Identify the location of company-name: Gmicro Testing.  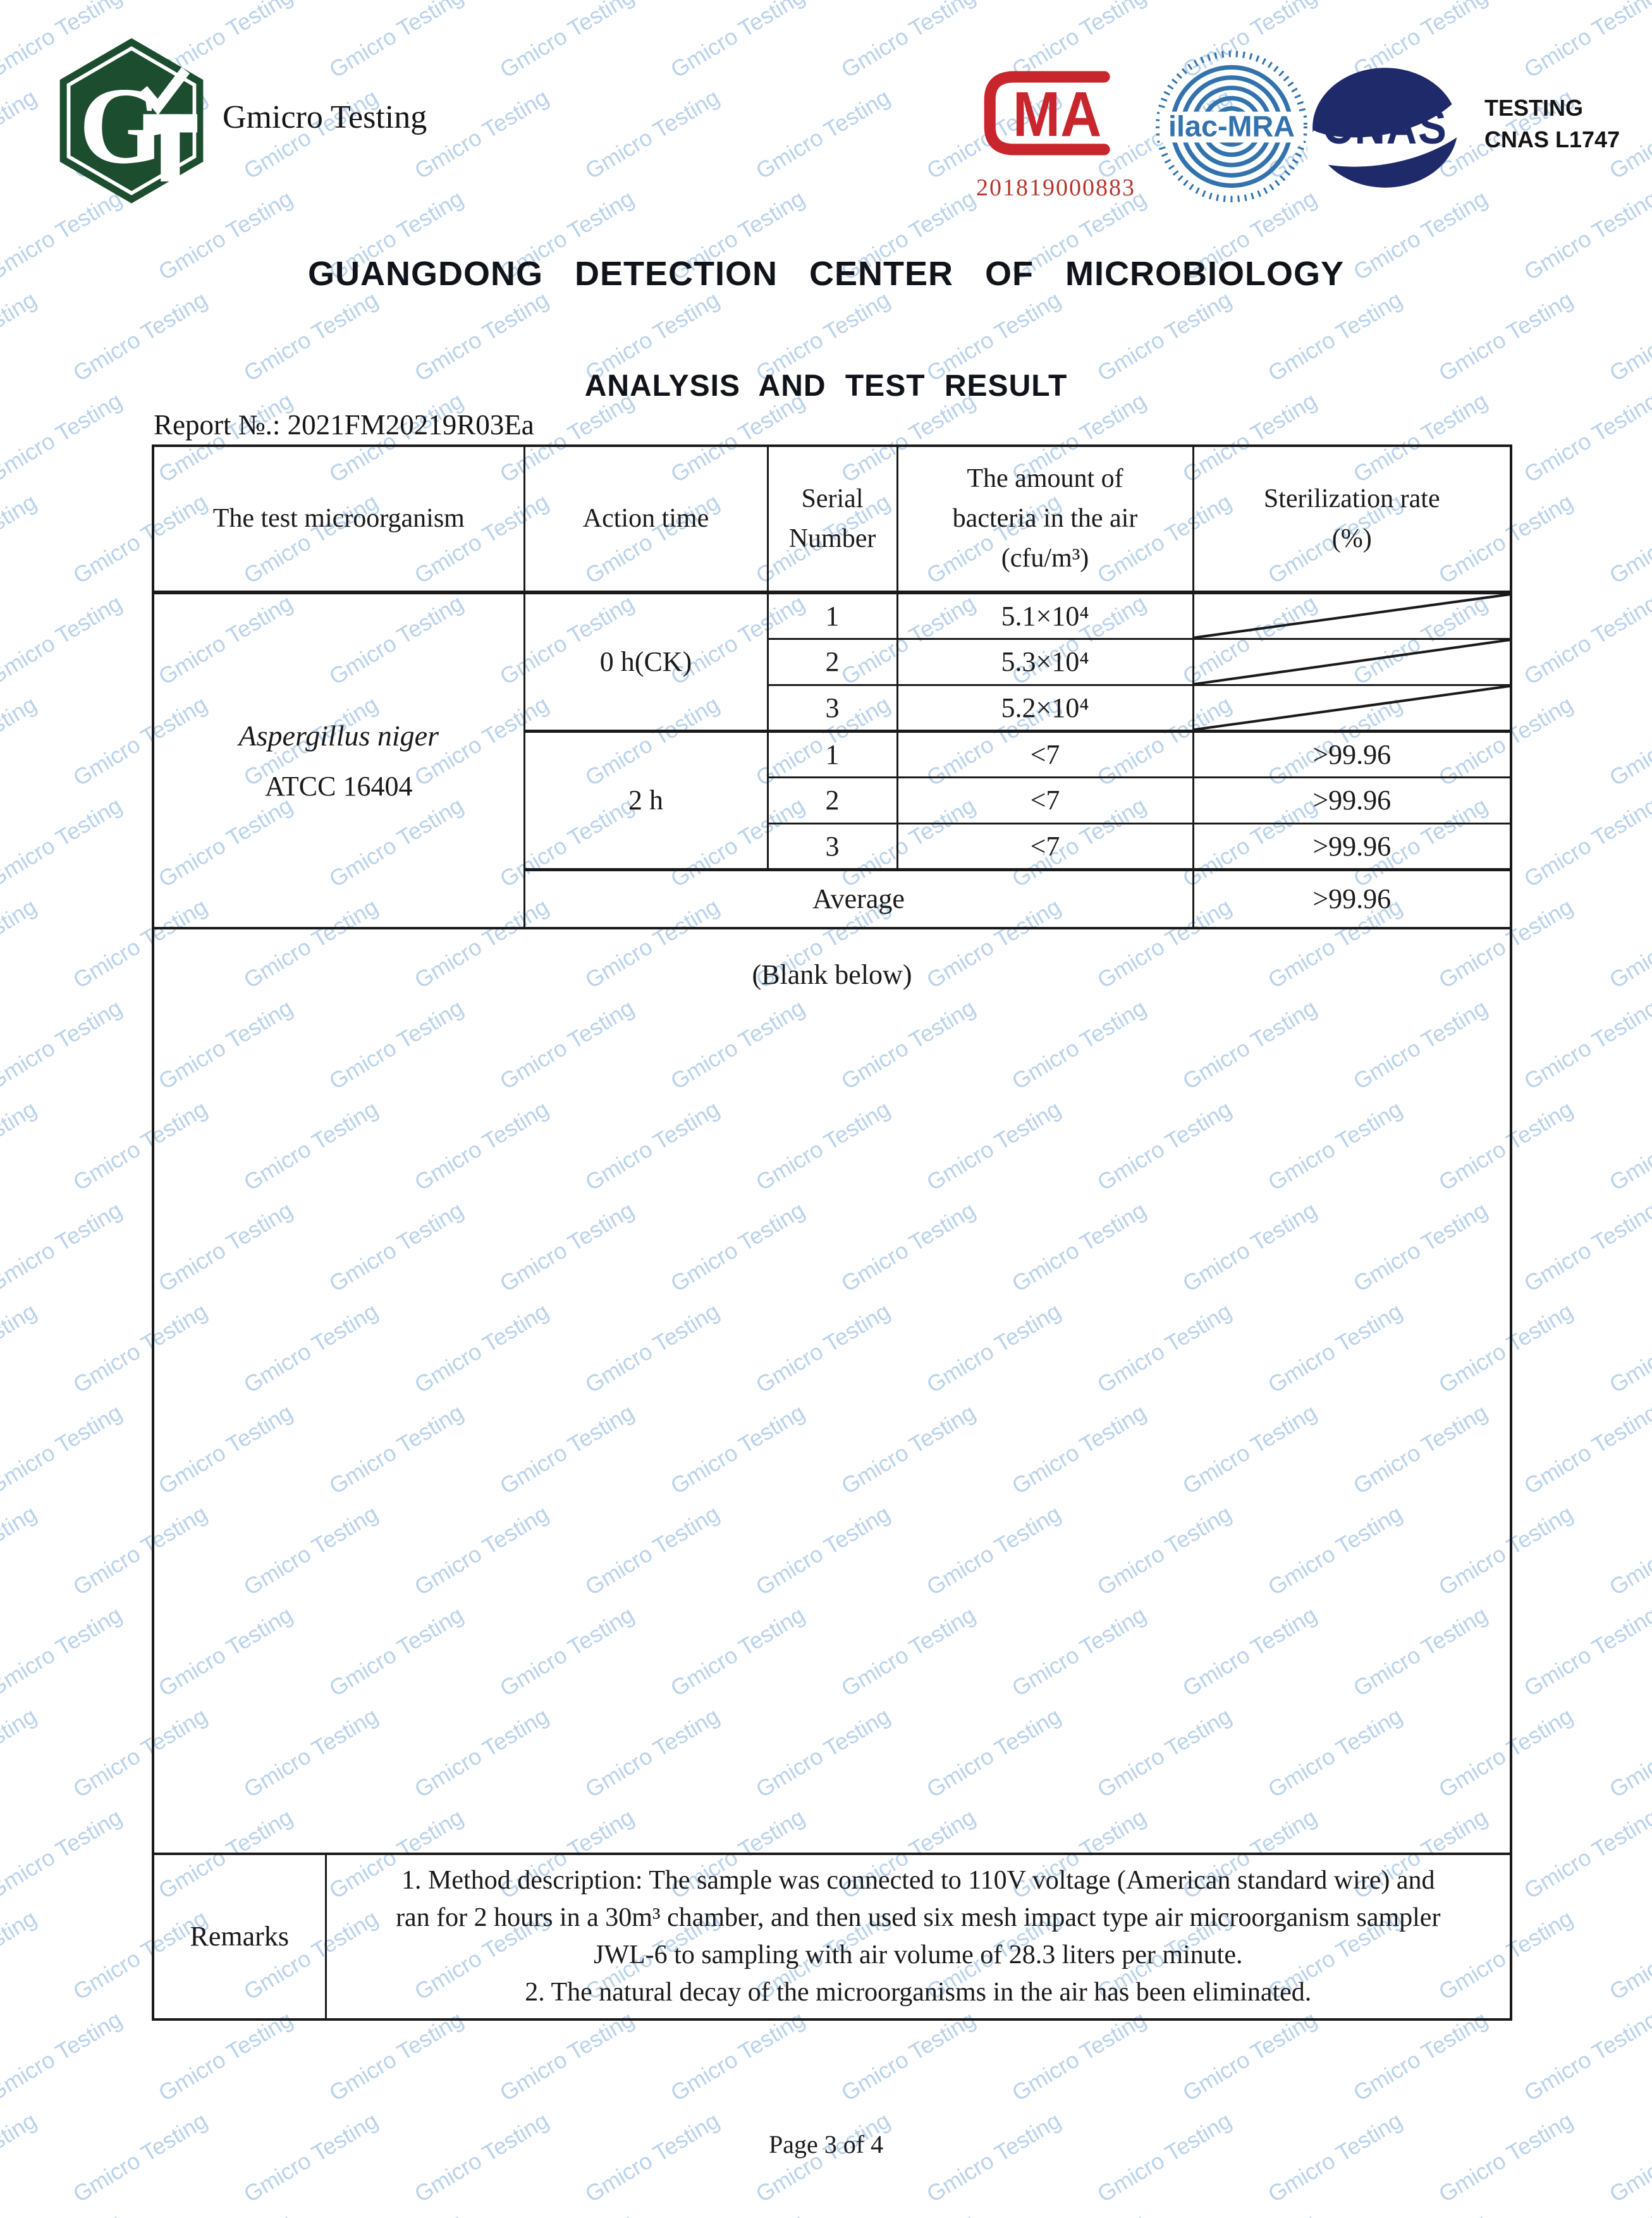
(325, 117).